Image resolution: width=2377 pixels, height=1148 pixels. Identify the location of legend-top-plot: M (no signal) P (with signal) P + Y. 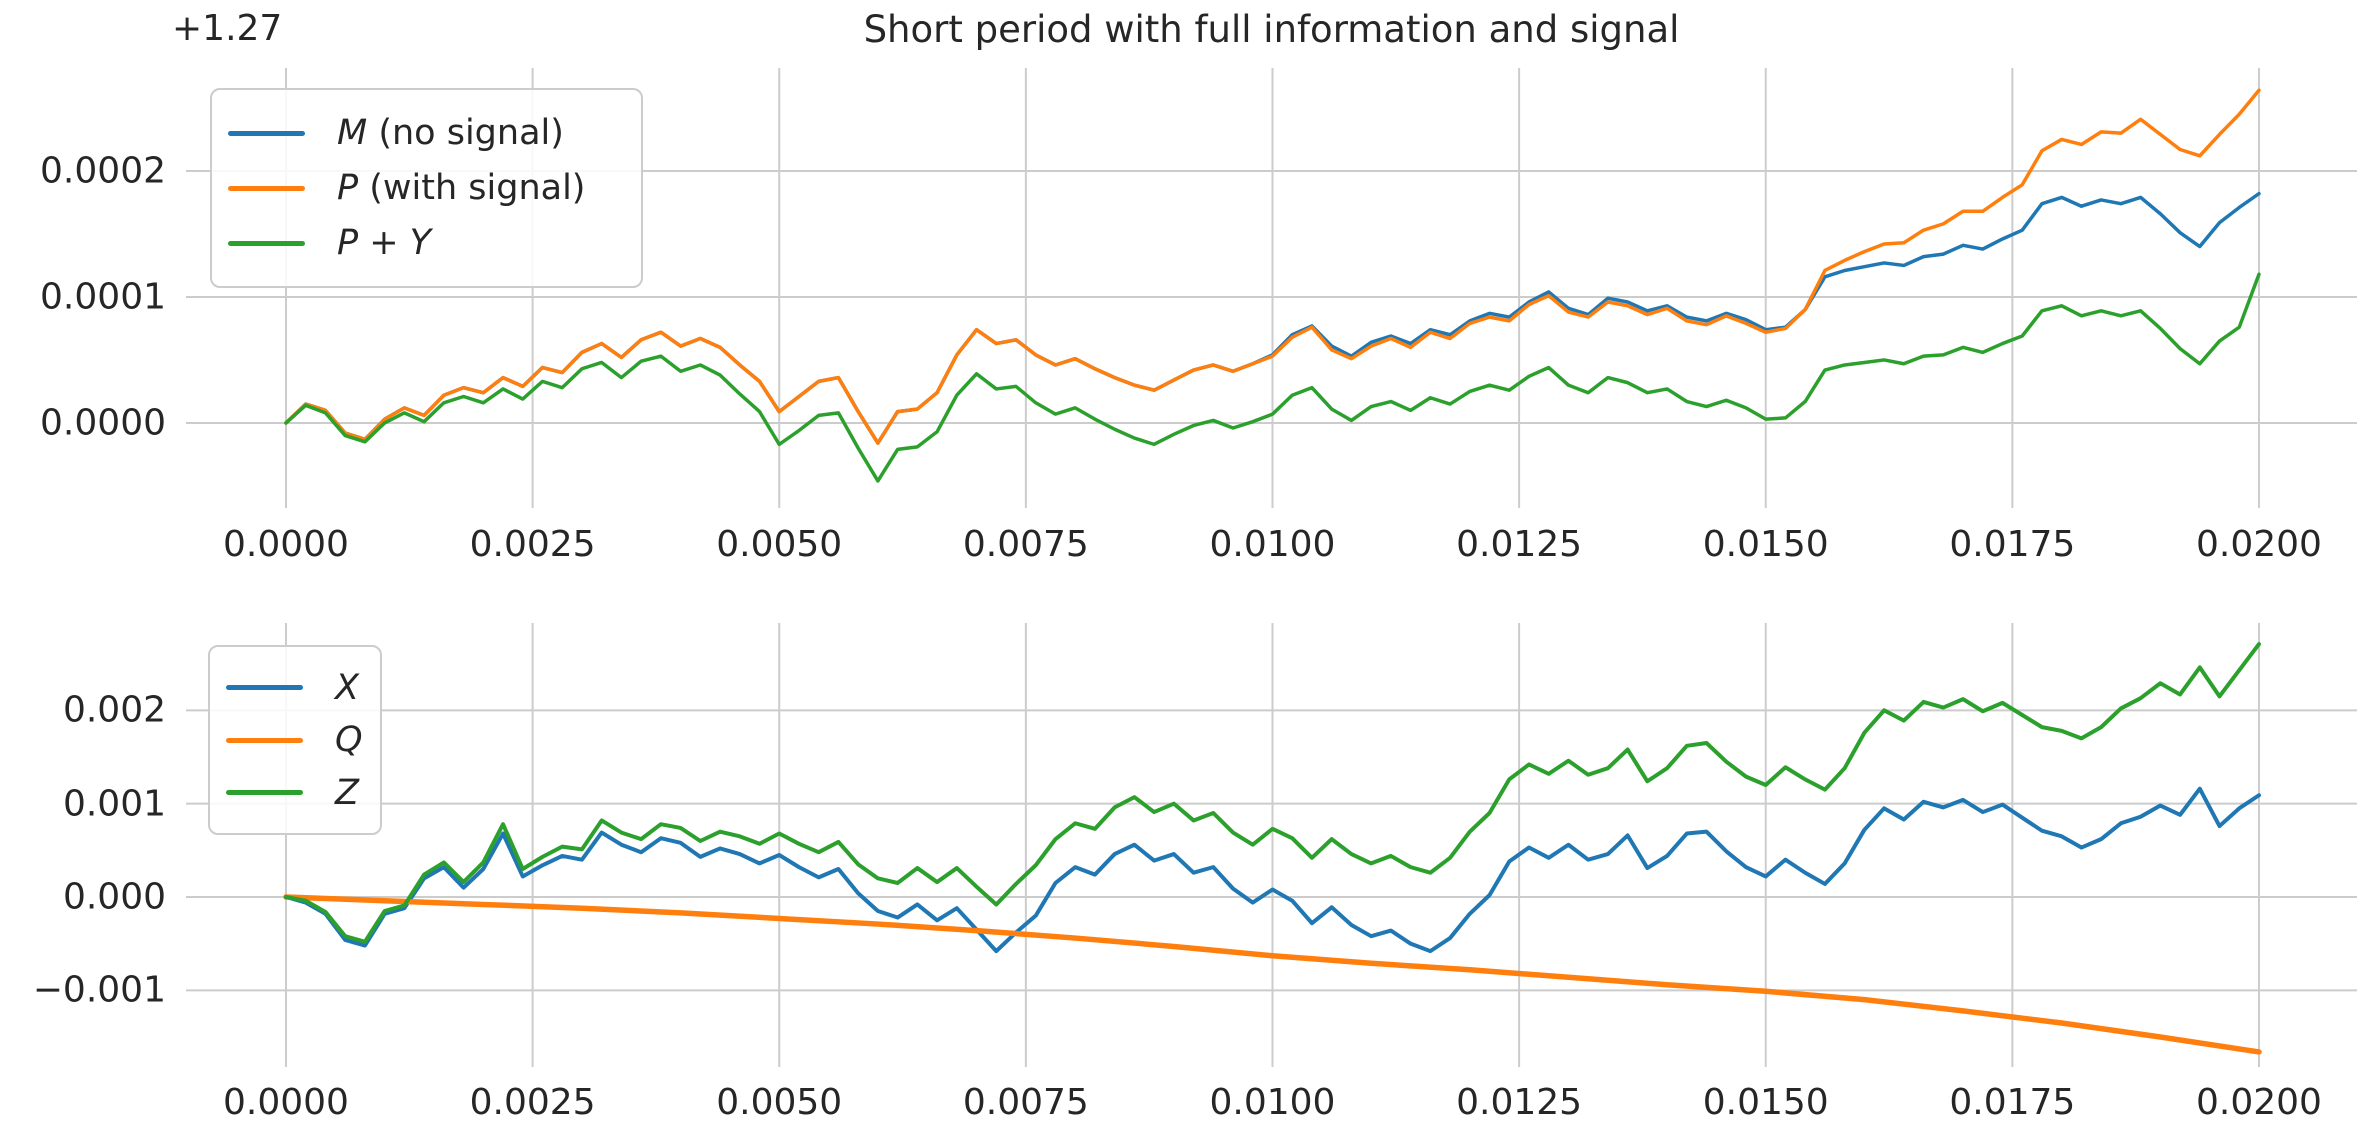
(426, 188).